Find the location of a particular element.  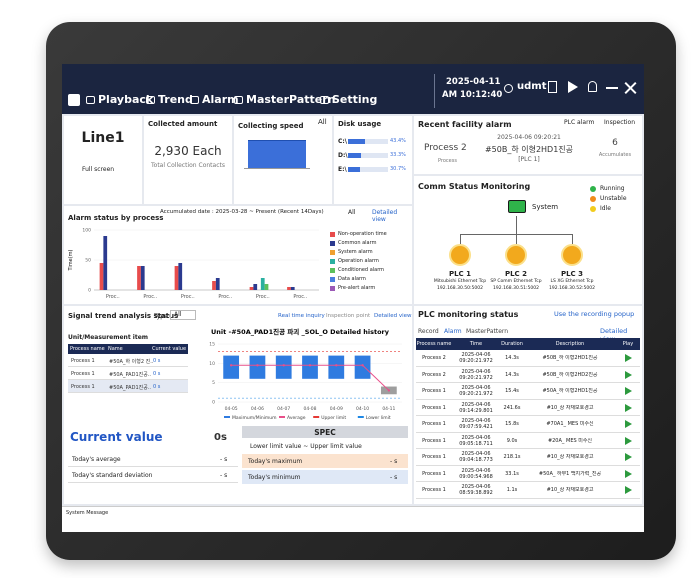

nav-item: Playback is located at coordinates (126, 99).